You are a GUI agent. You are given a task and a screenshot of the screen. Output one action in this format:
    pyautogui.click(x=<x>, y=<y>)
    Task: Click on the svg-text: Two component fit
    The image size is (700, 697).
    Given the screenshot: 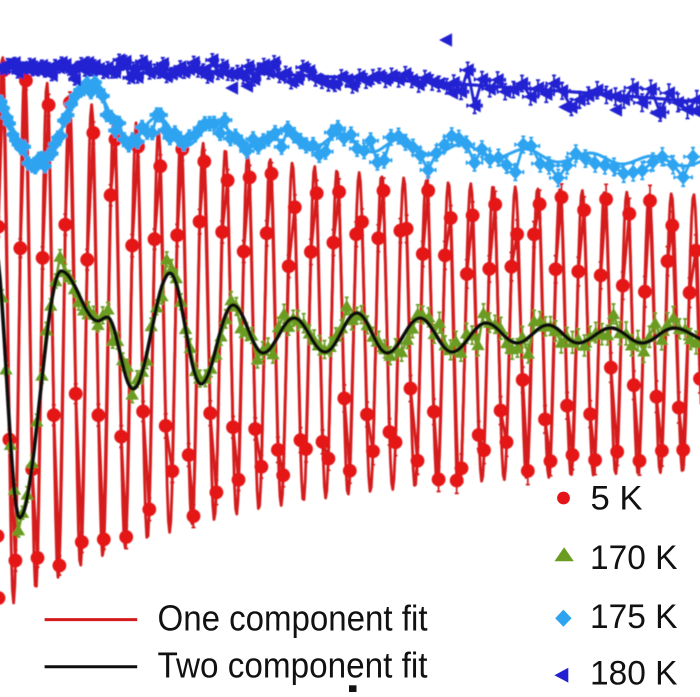 What is the action you would take?
    pyautogui.click(x=293, y=665)
    